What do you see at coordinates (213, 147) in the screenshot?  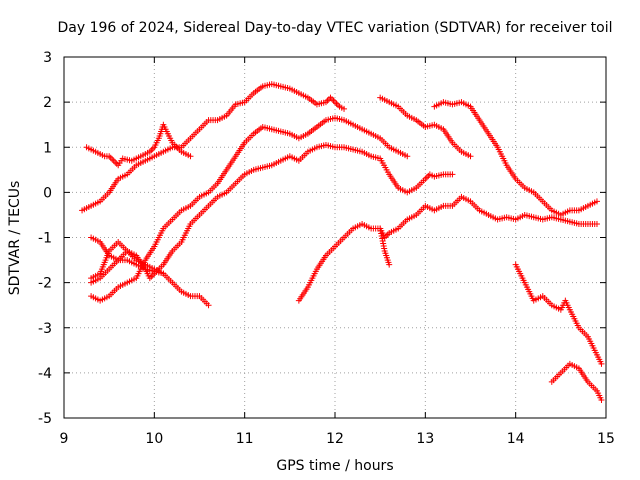 I see `series-s1` at bounding box center [213, 147].